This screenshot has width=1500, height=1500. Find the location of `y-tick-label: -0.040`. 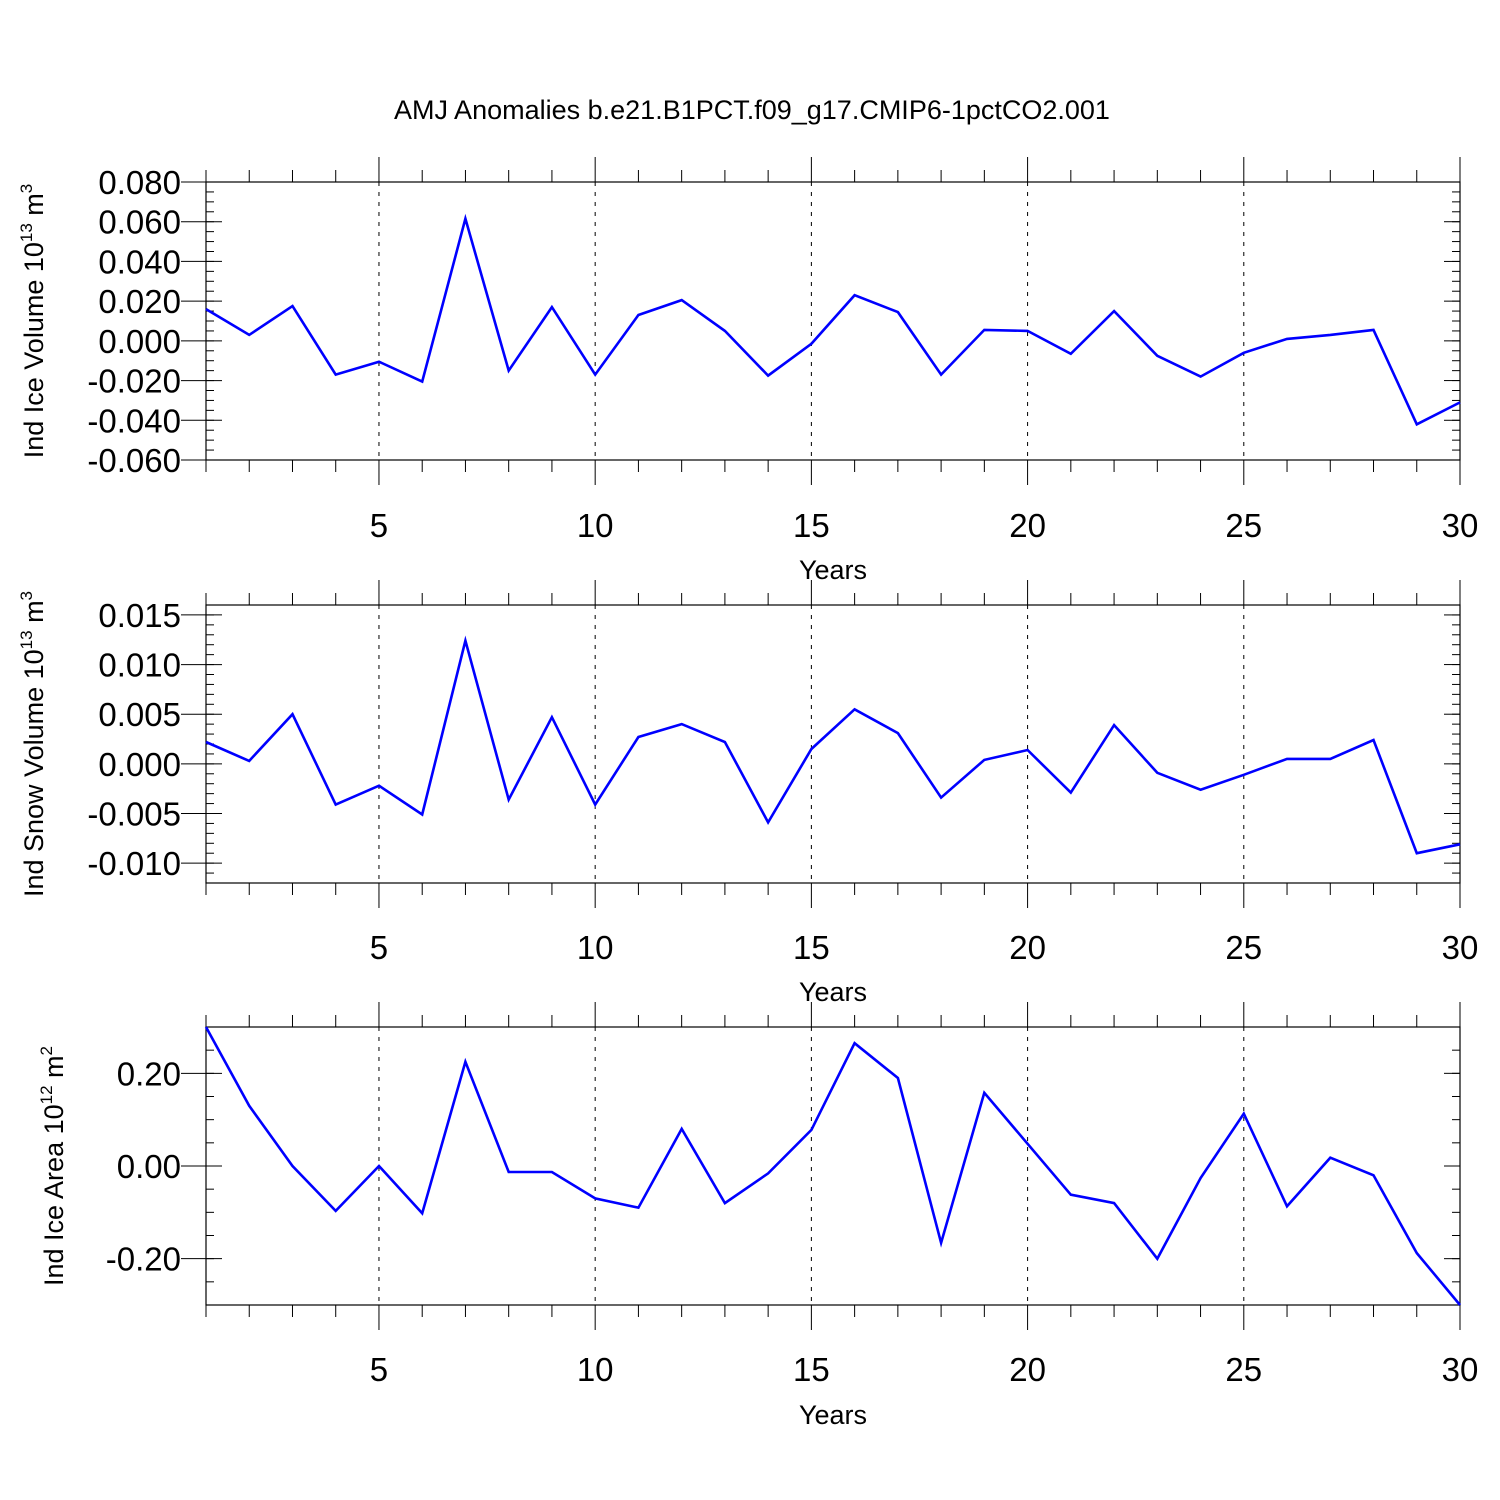

y-tick-label: -0.040 is located at coordinates (134, 420).